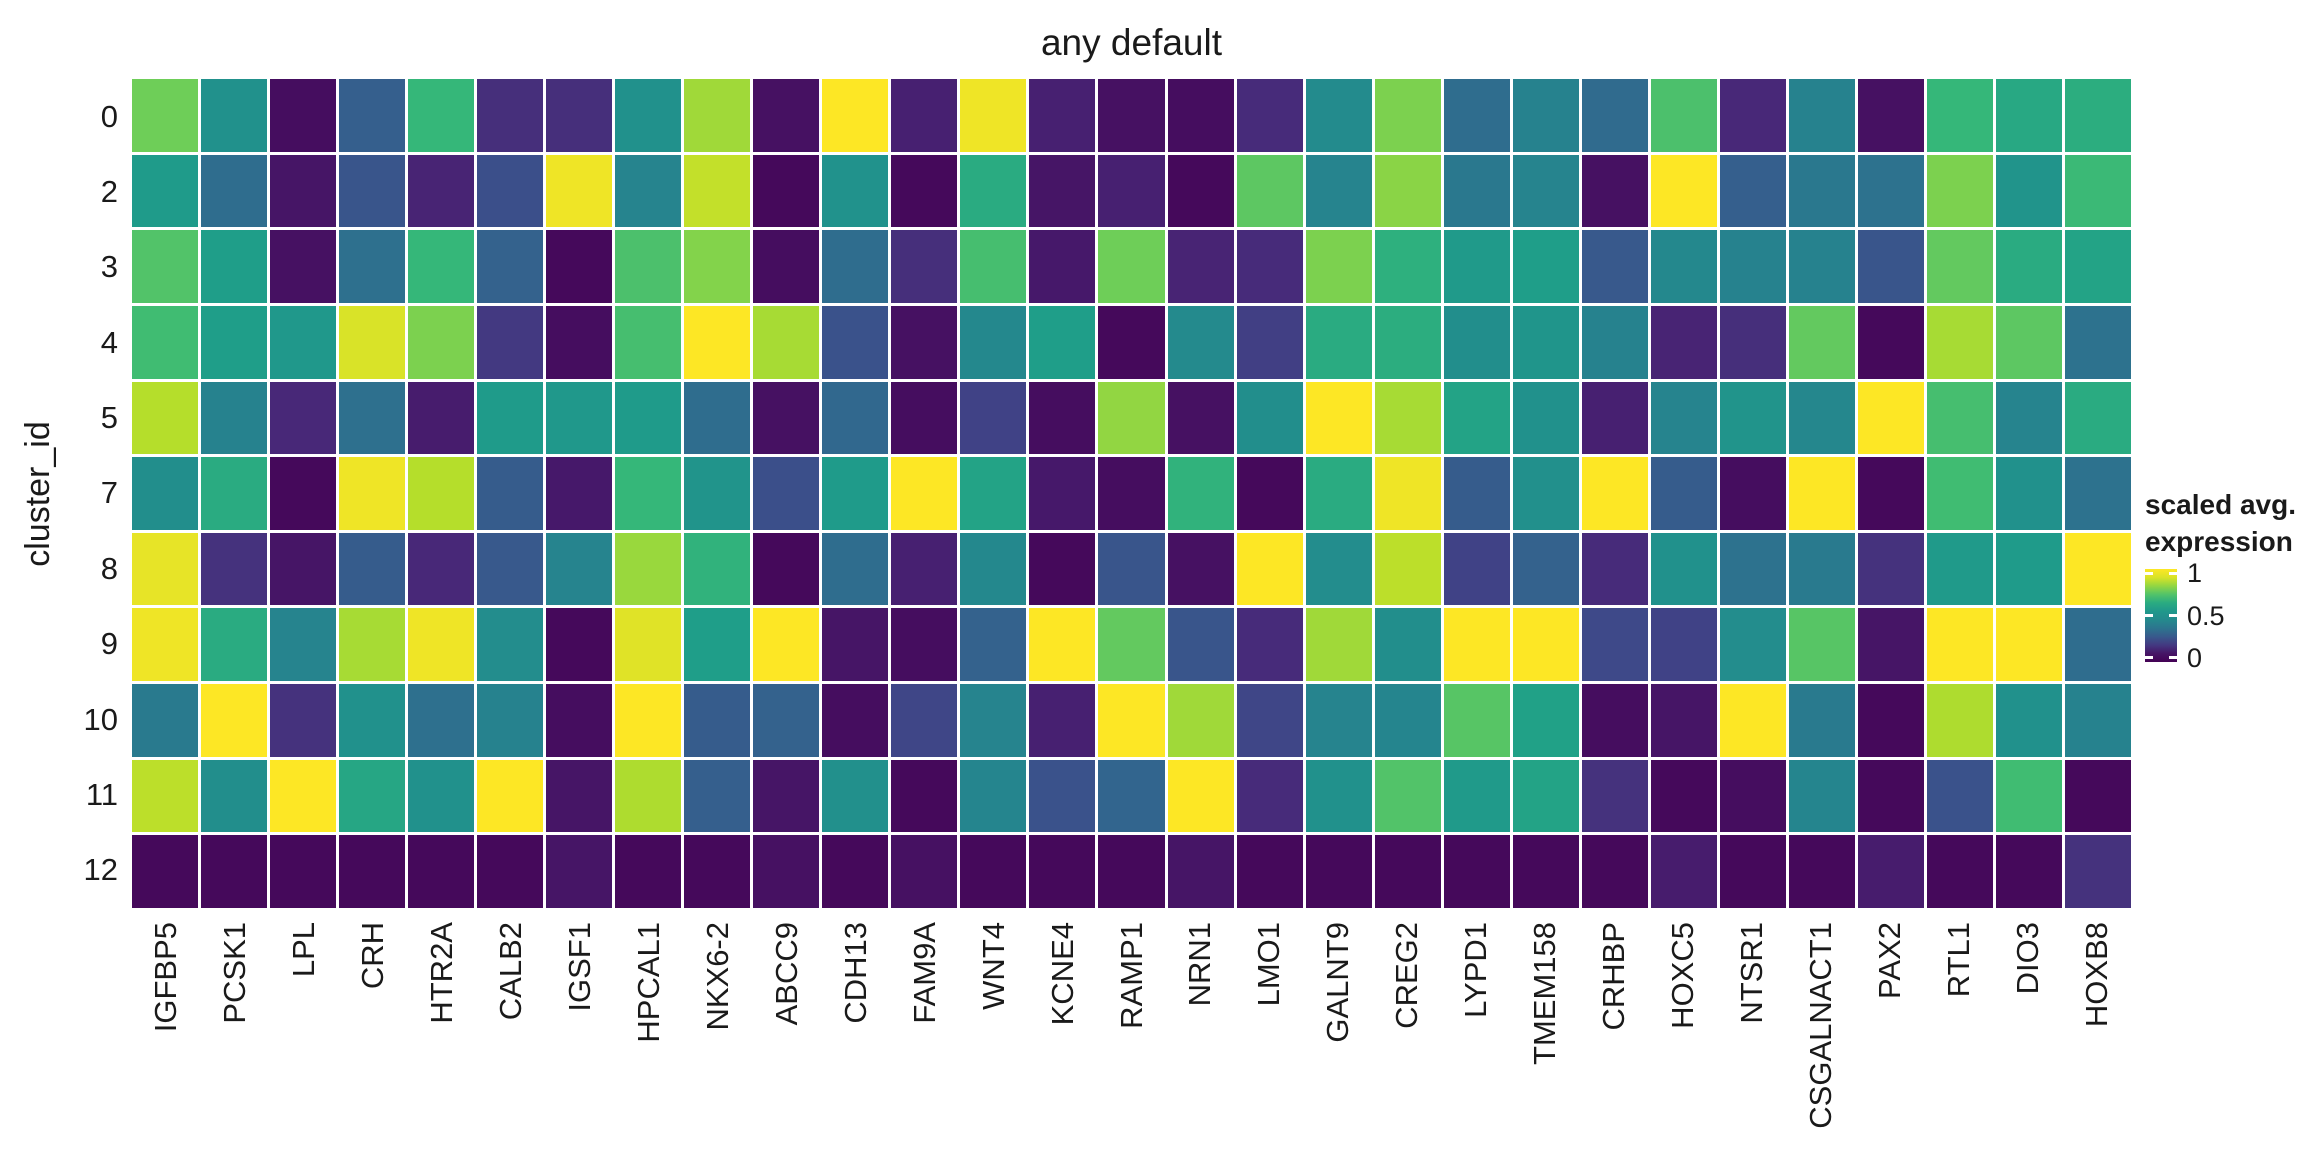  I want to click on x-axis-tick-label: CRH, so click(373, 956).